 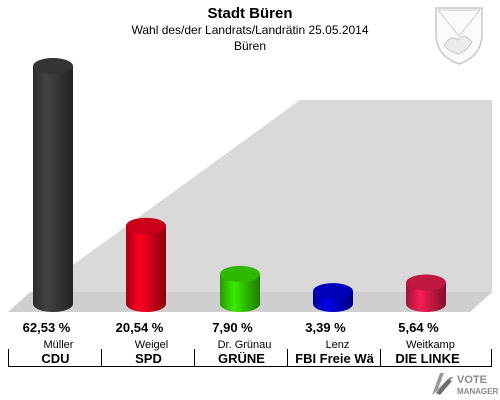 What do you see at coordinates (477, 391) in the screenshot?
I see `logo-line-2: MANAGER` at bounding box center [477, 391].